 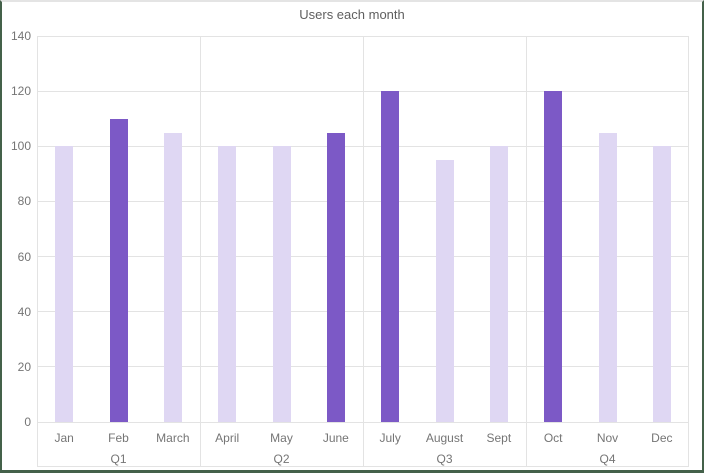 I want to click on month-label-may: May, so click(x=281, y=438).